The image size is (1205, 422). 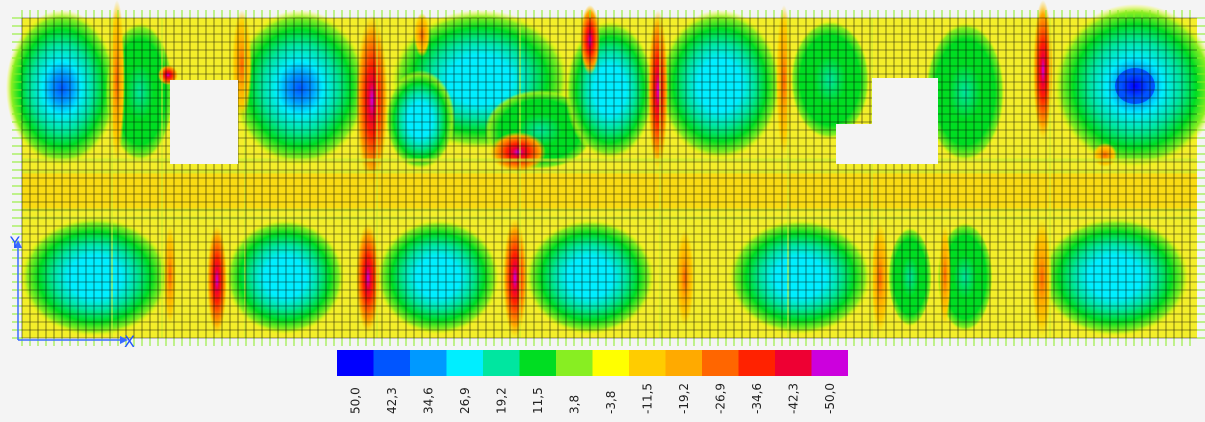 What do you see at coordinates (611, 402) in the screenshot?
I see `legend-value-label: -3,8` at bounding box center [611, 402].